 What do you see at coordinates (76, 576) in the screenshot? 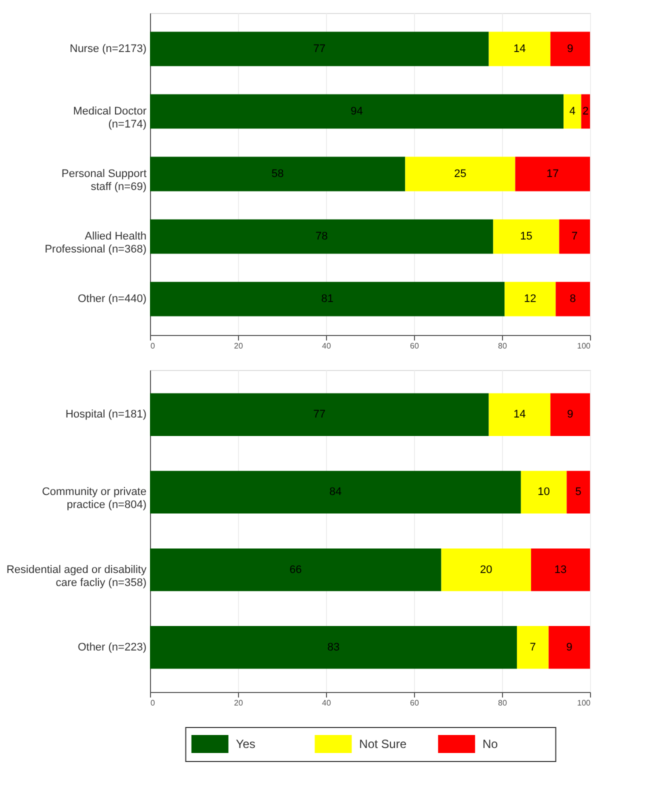
I see `y-tick-label: Residential aged or disability care facliy (n=358)` at bounding box center [76, 576].